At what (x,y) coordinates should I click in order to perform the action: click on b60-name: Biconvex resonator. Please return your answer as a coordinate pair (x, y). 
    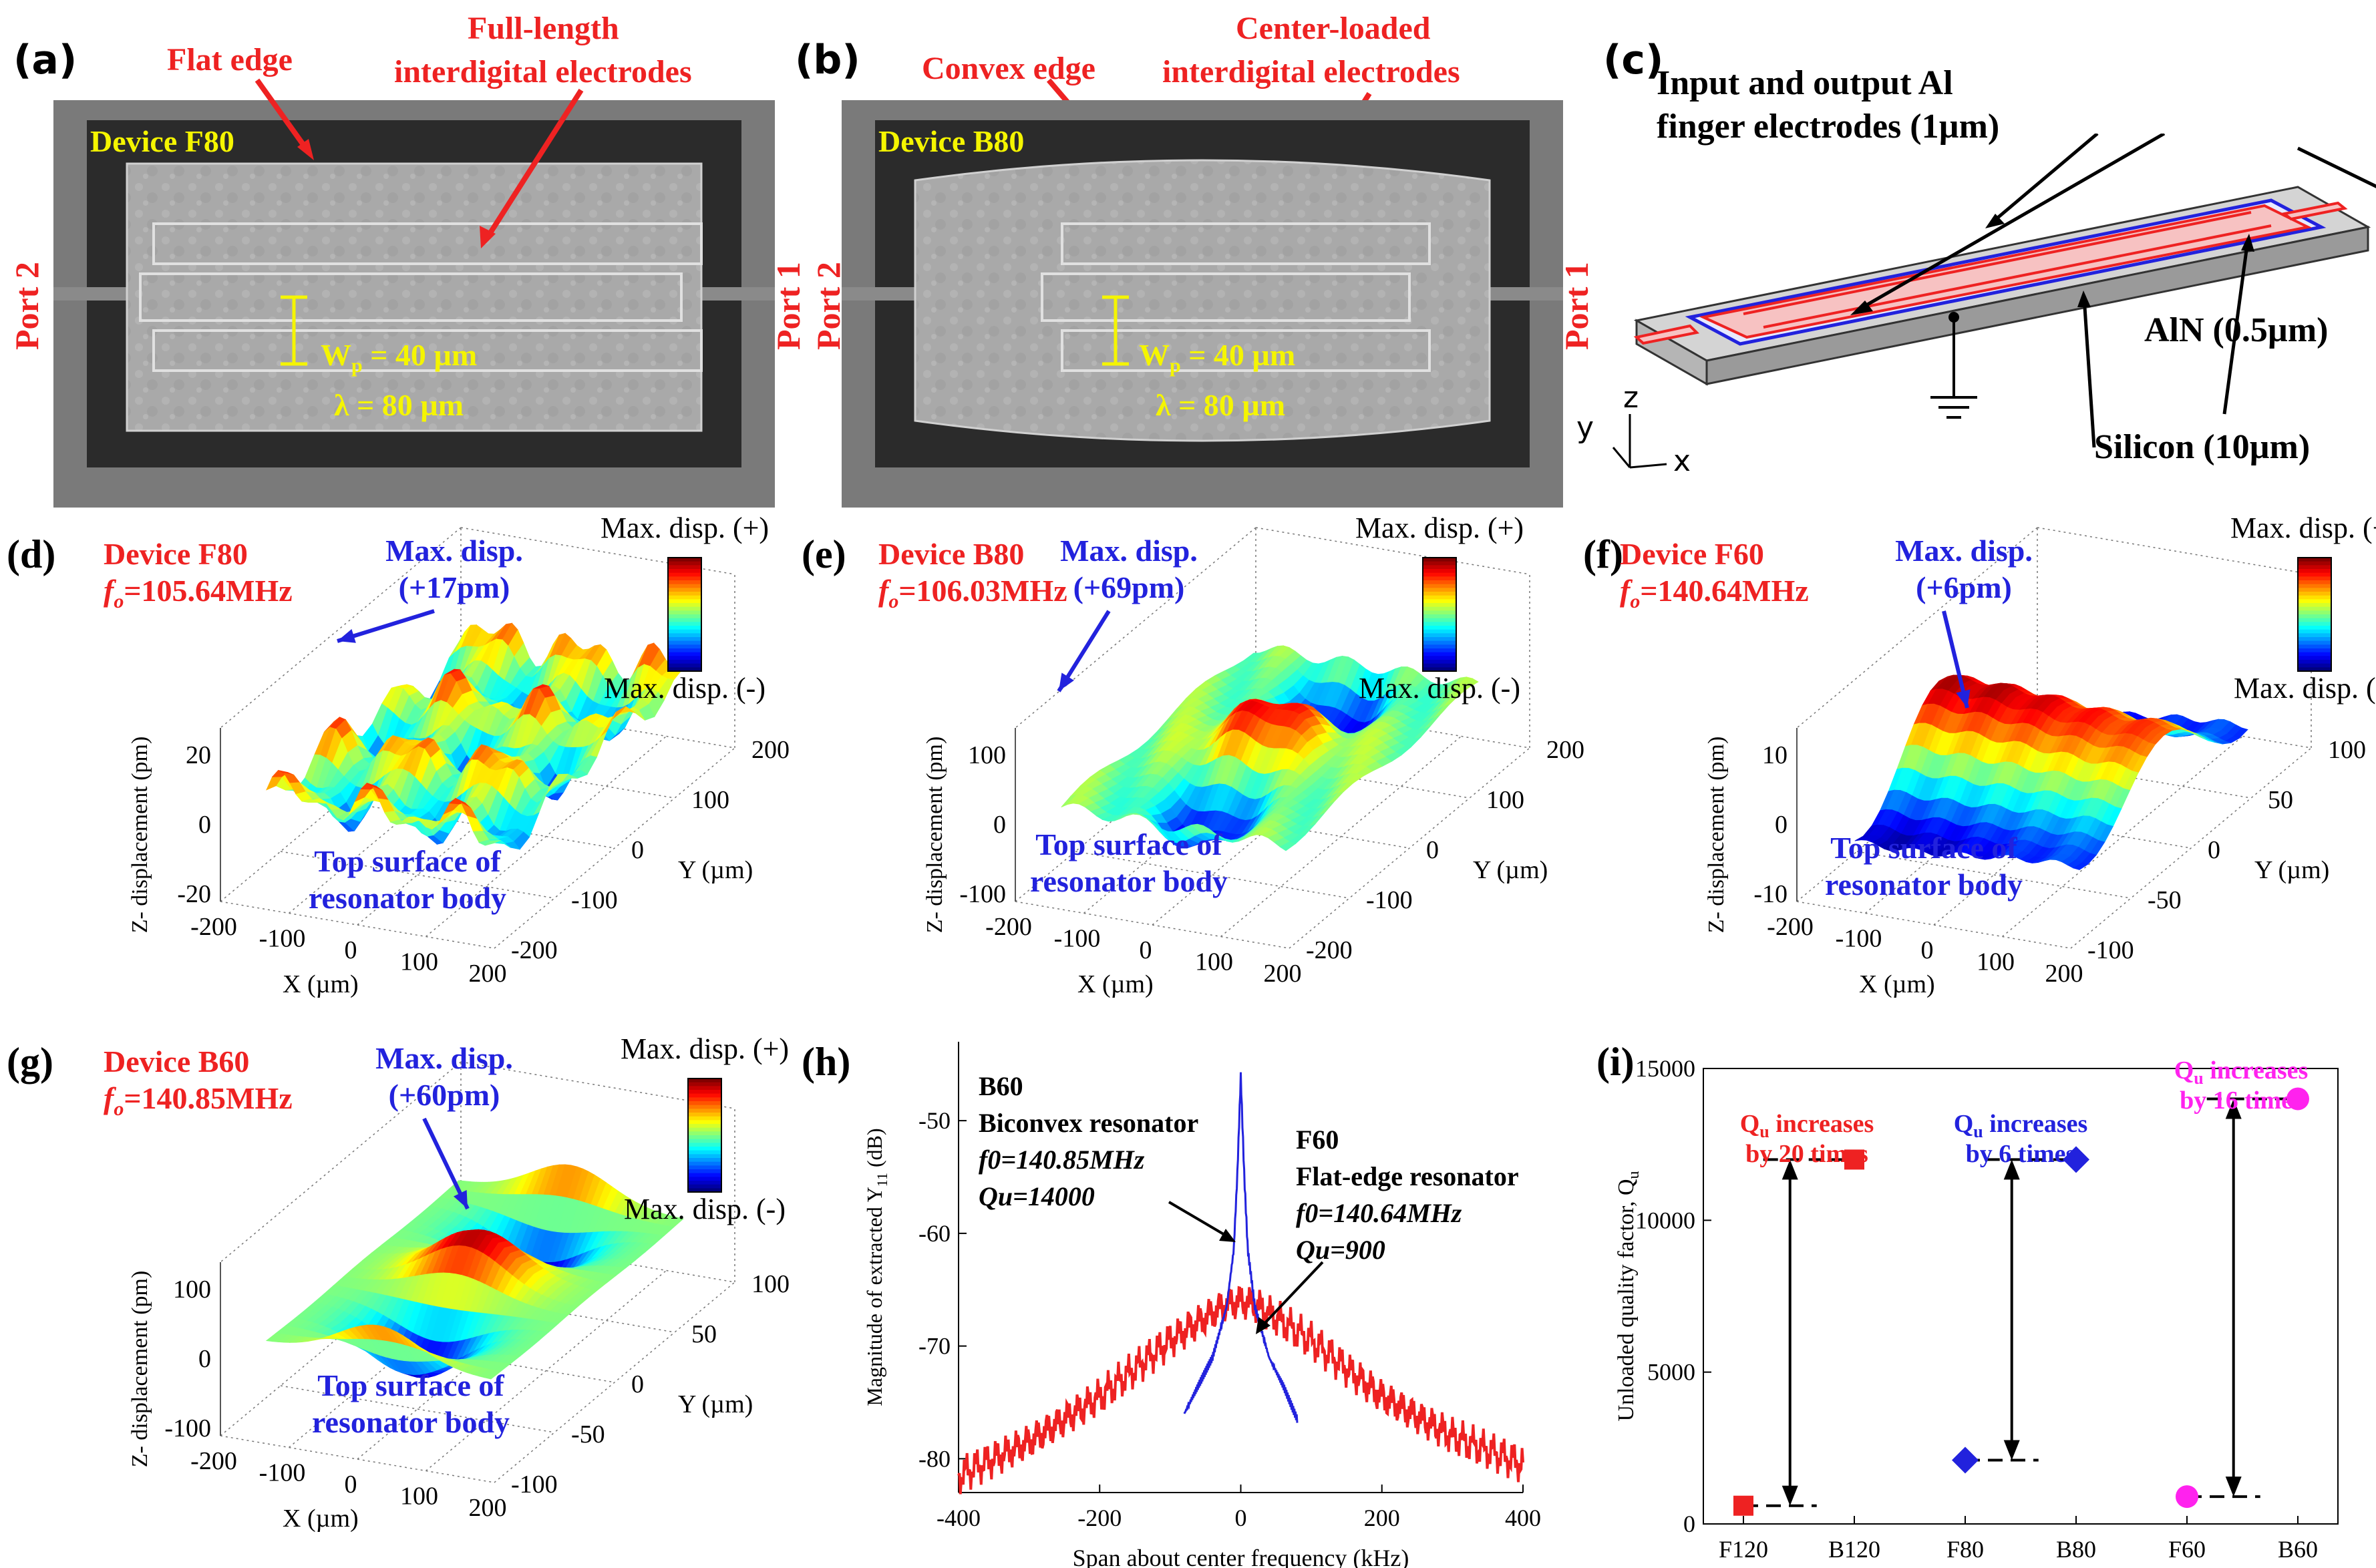
    Looking at the image, I should click on (1088, 1123).